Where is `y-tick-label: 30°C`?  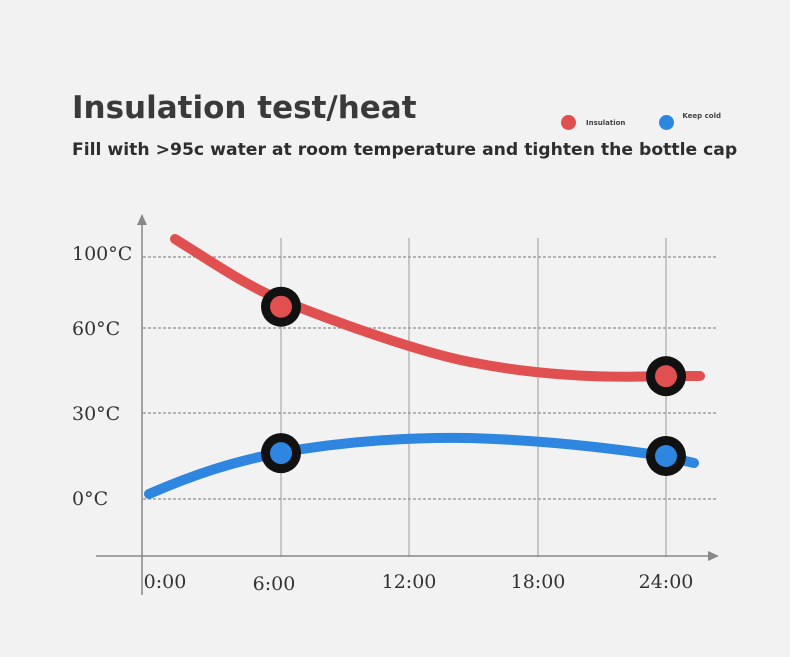 y-tick-label: 30°C is located at coordinates (96, 414).